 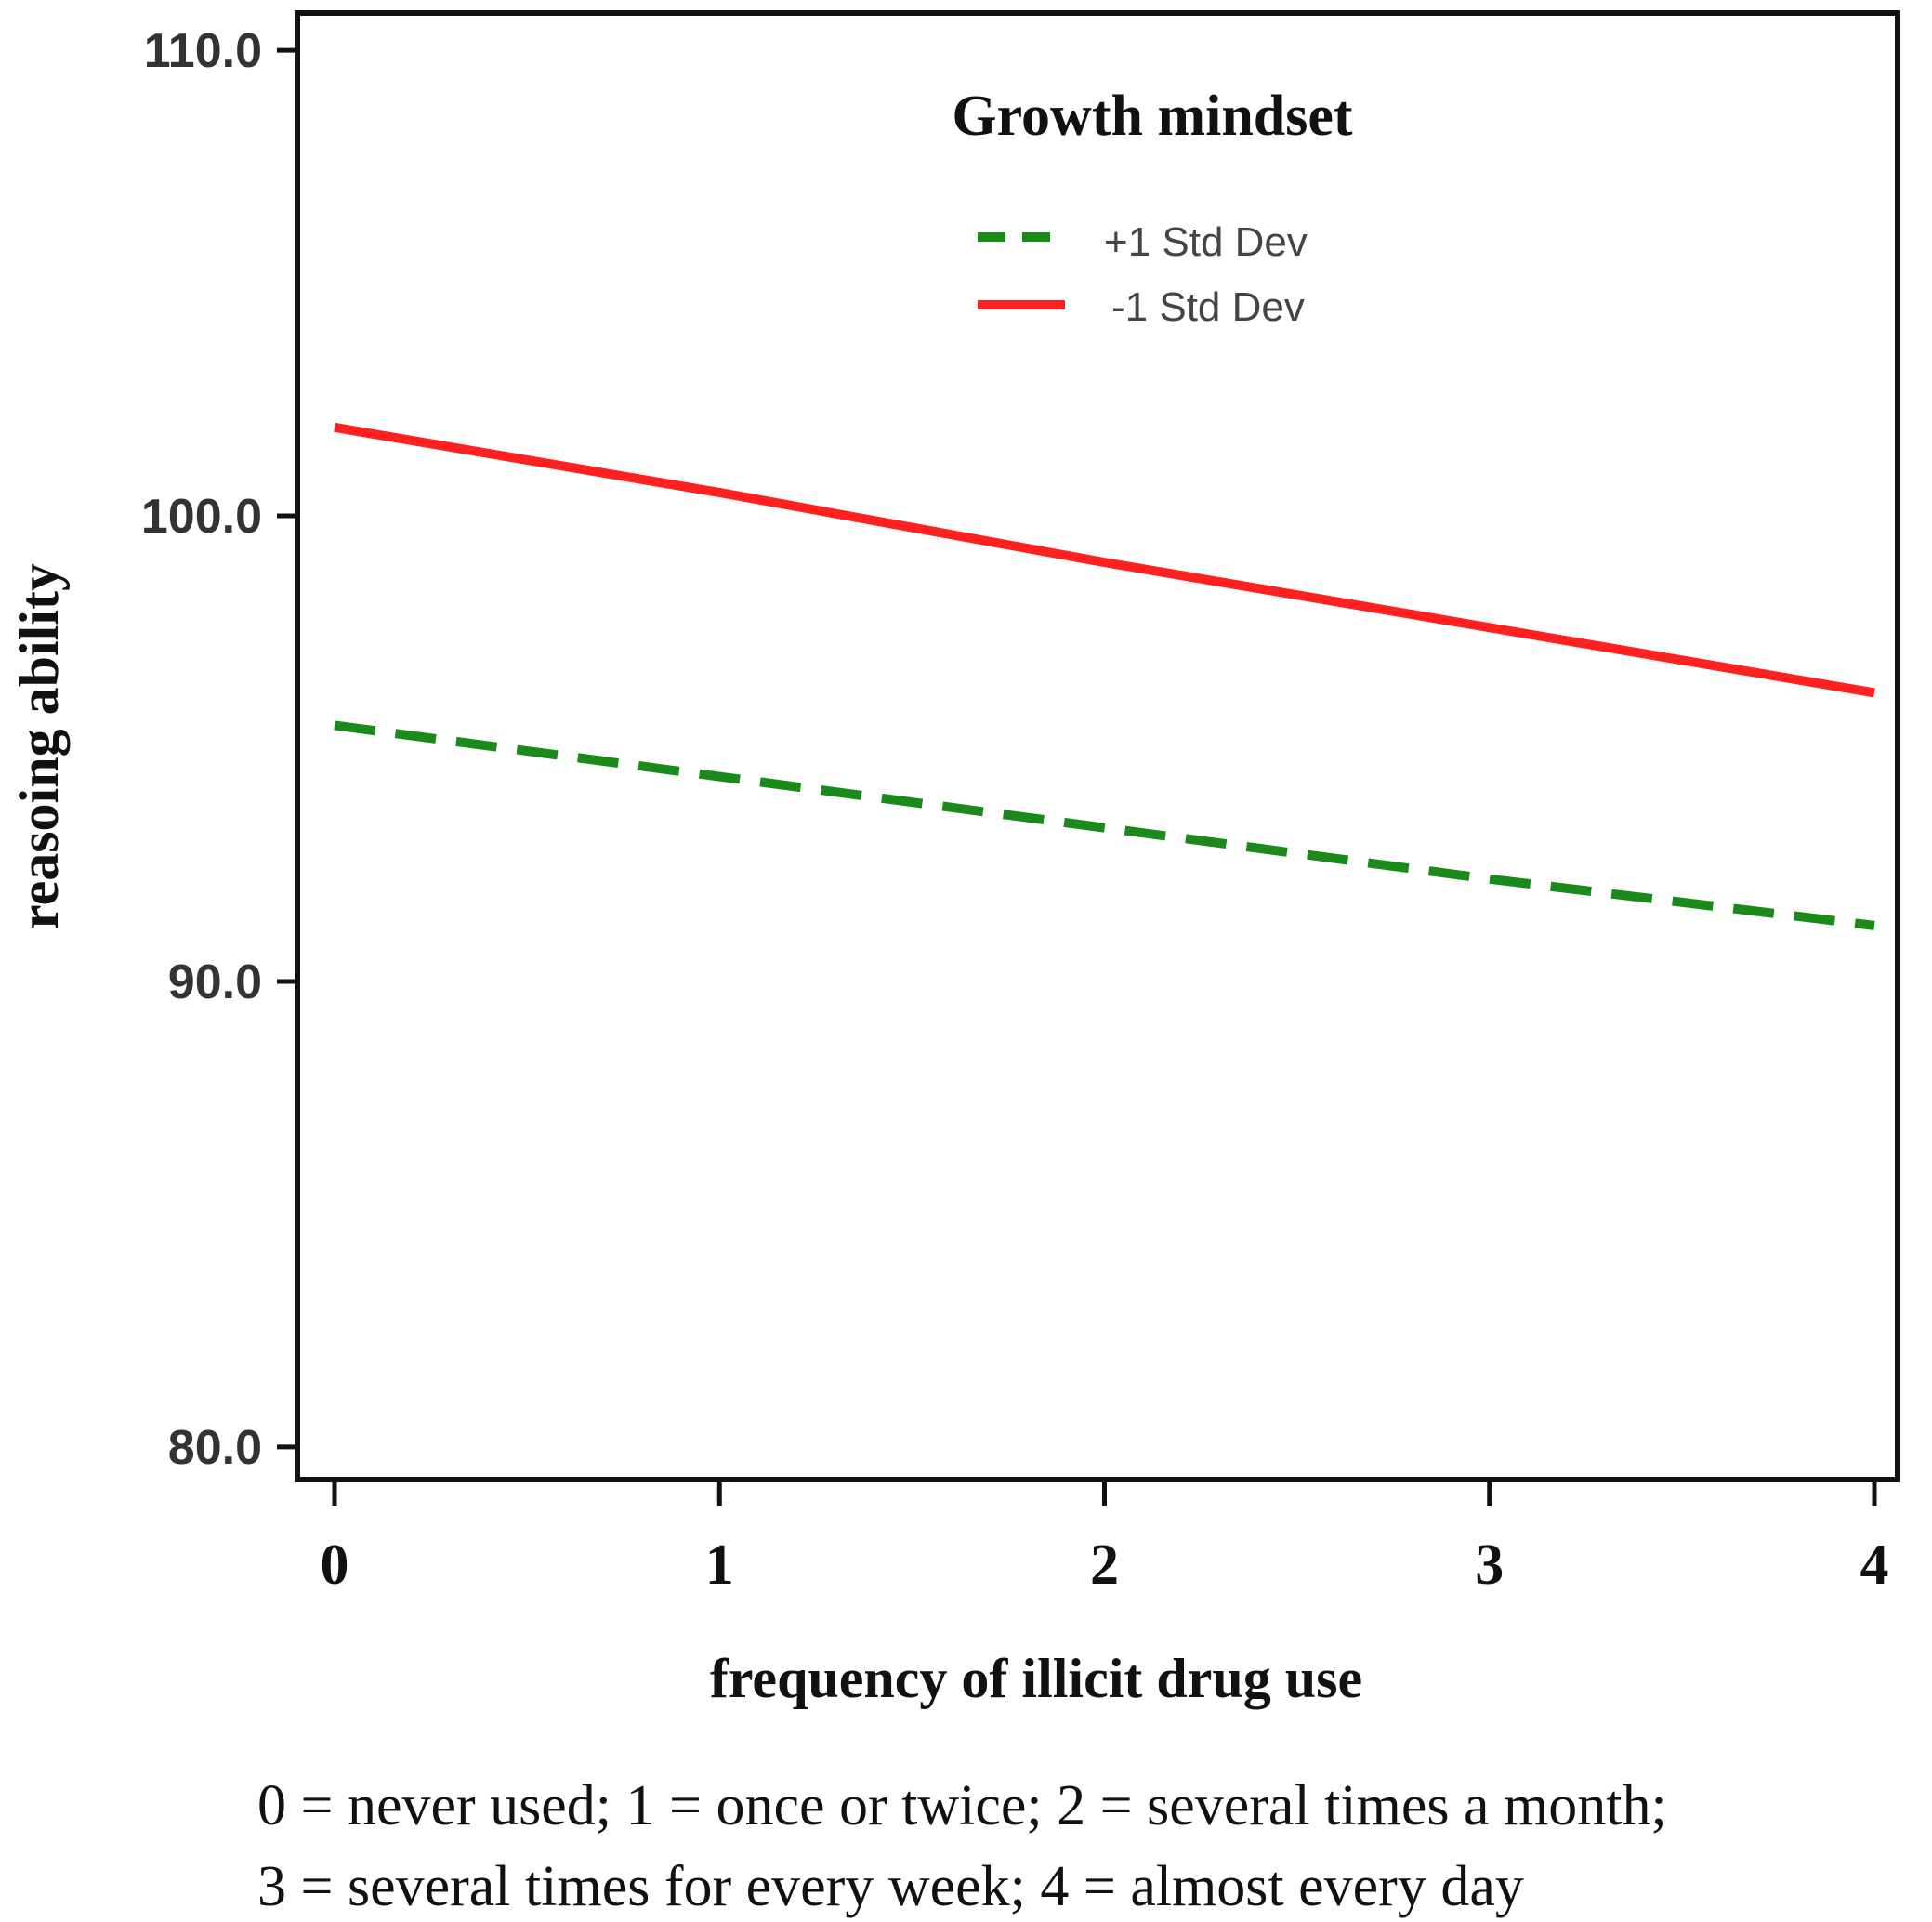 I want to click on series-line-plus-1-sd, so click(x=1104, y=825).